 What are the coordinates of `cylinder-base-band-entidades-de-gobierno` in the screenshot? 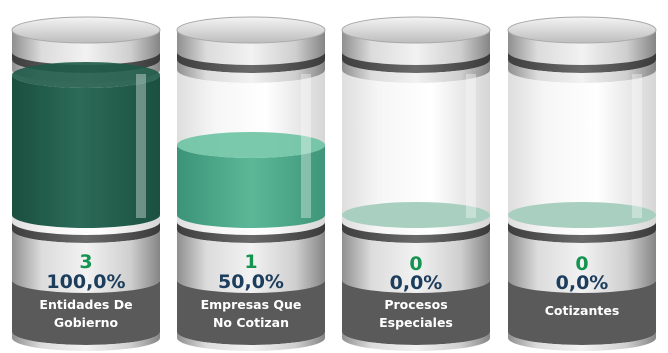 It's located at (86, 232).